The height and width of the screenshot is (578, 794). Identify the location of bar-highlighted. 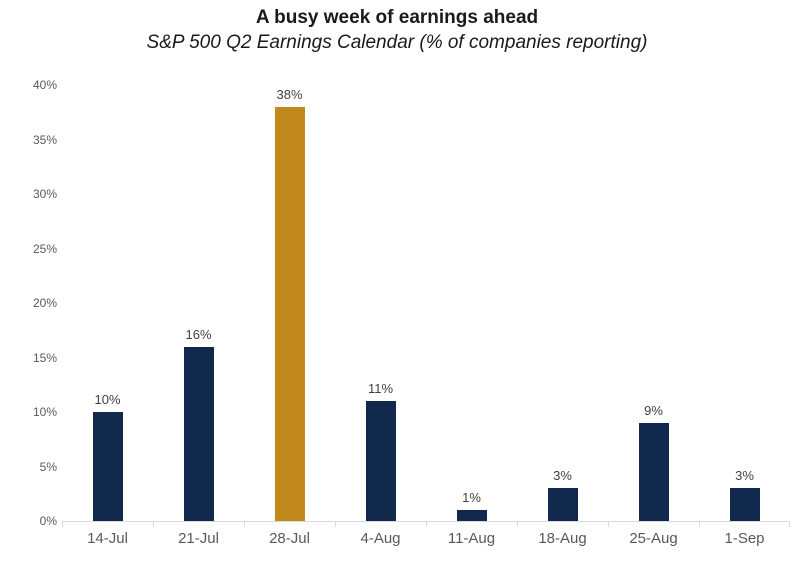
(289, 313).